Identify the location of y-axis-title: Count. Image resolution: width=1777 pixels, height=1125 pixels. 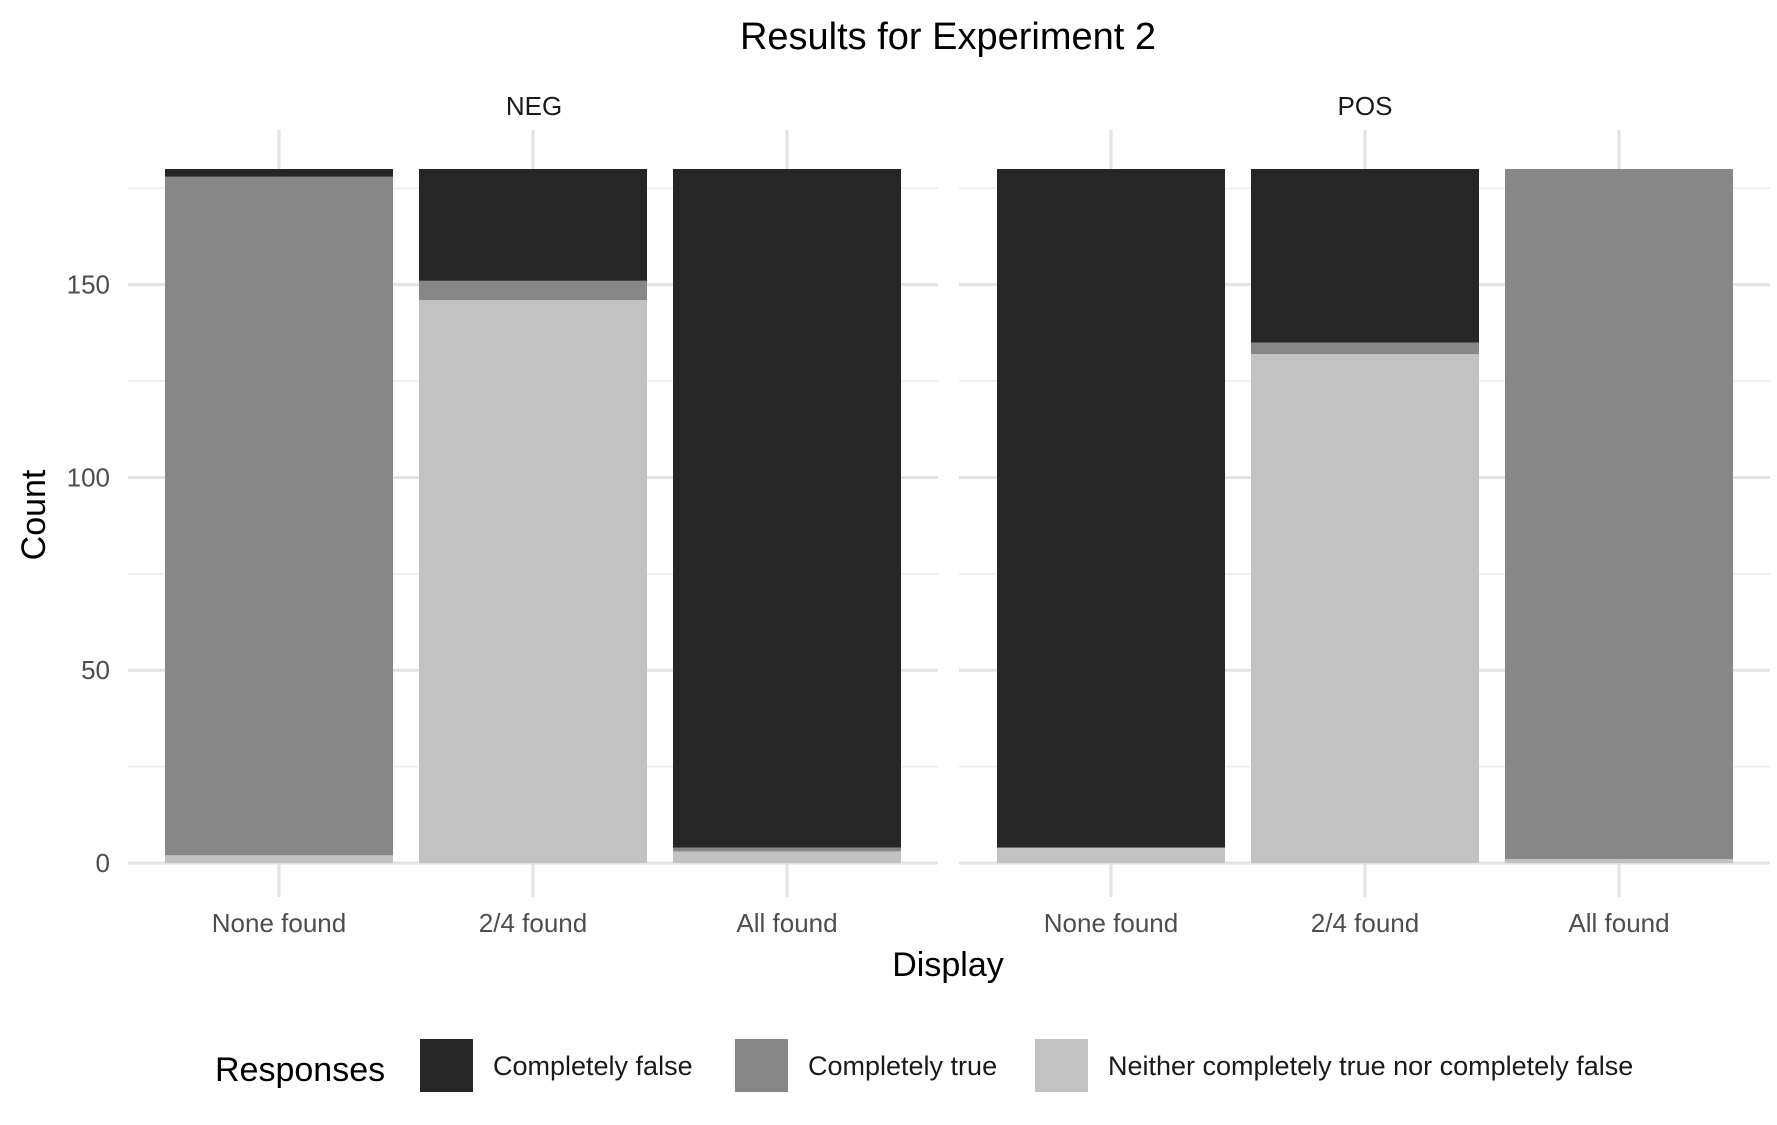
(34, 514).